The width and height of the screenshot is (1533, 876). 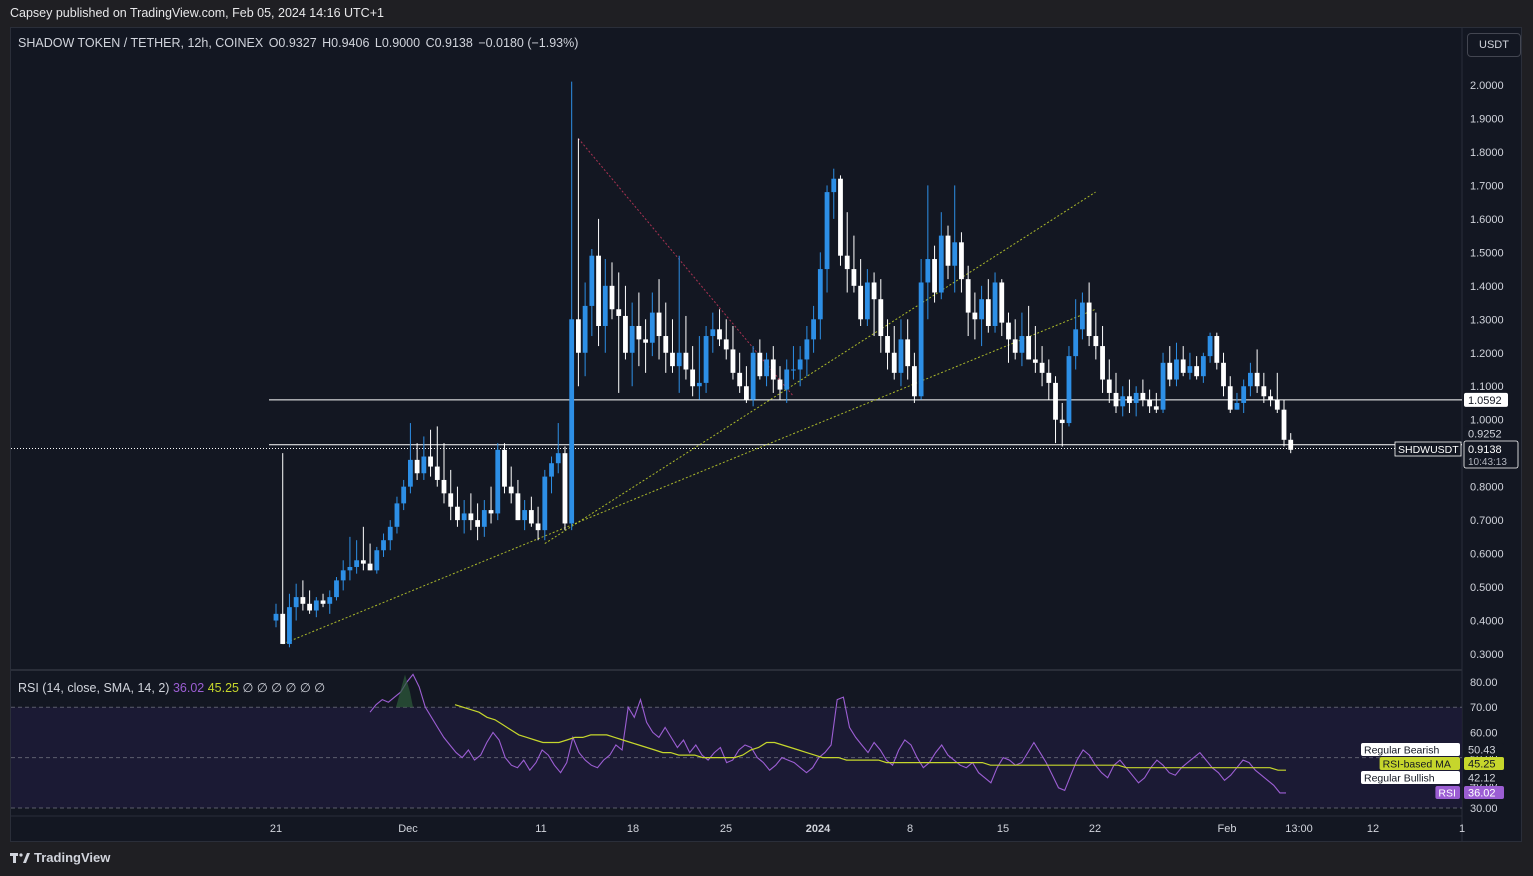 What do you see at coordinates (1487, 186) in the screenshot?
I see `price-tick-label: 1.7000` at bounding box center [1487, 186].